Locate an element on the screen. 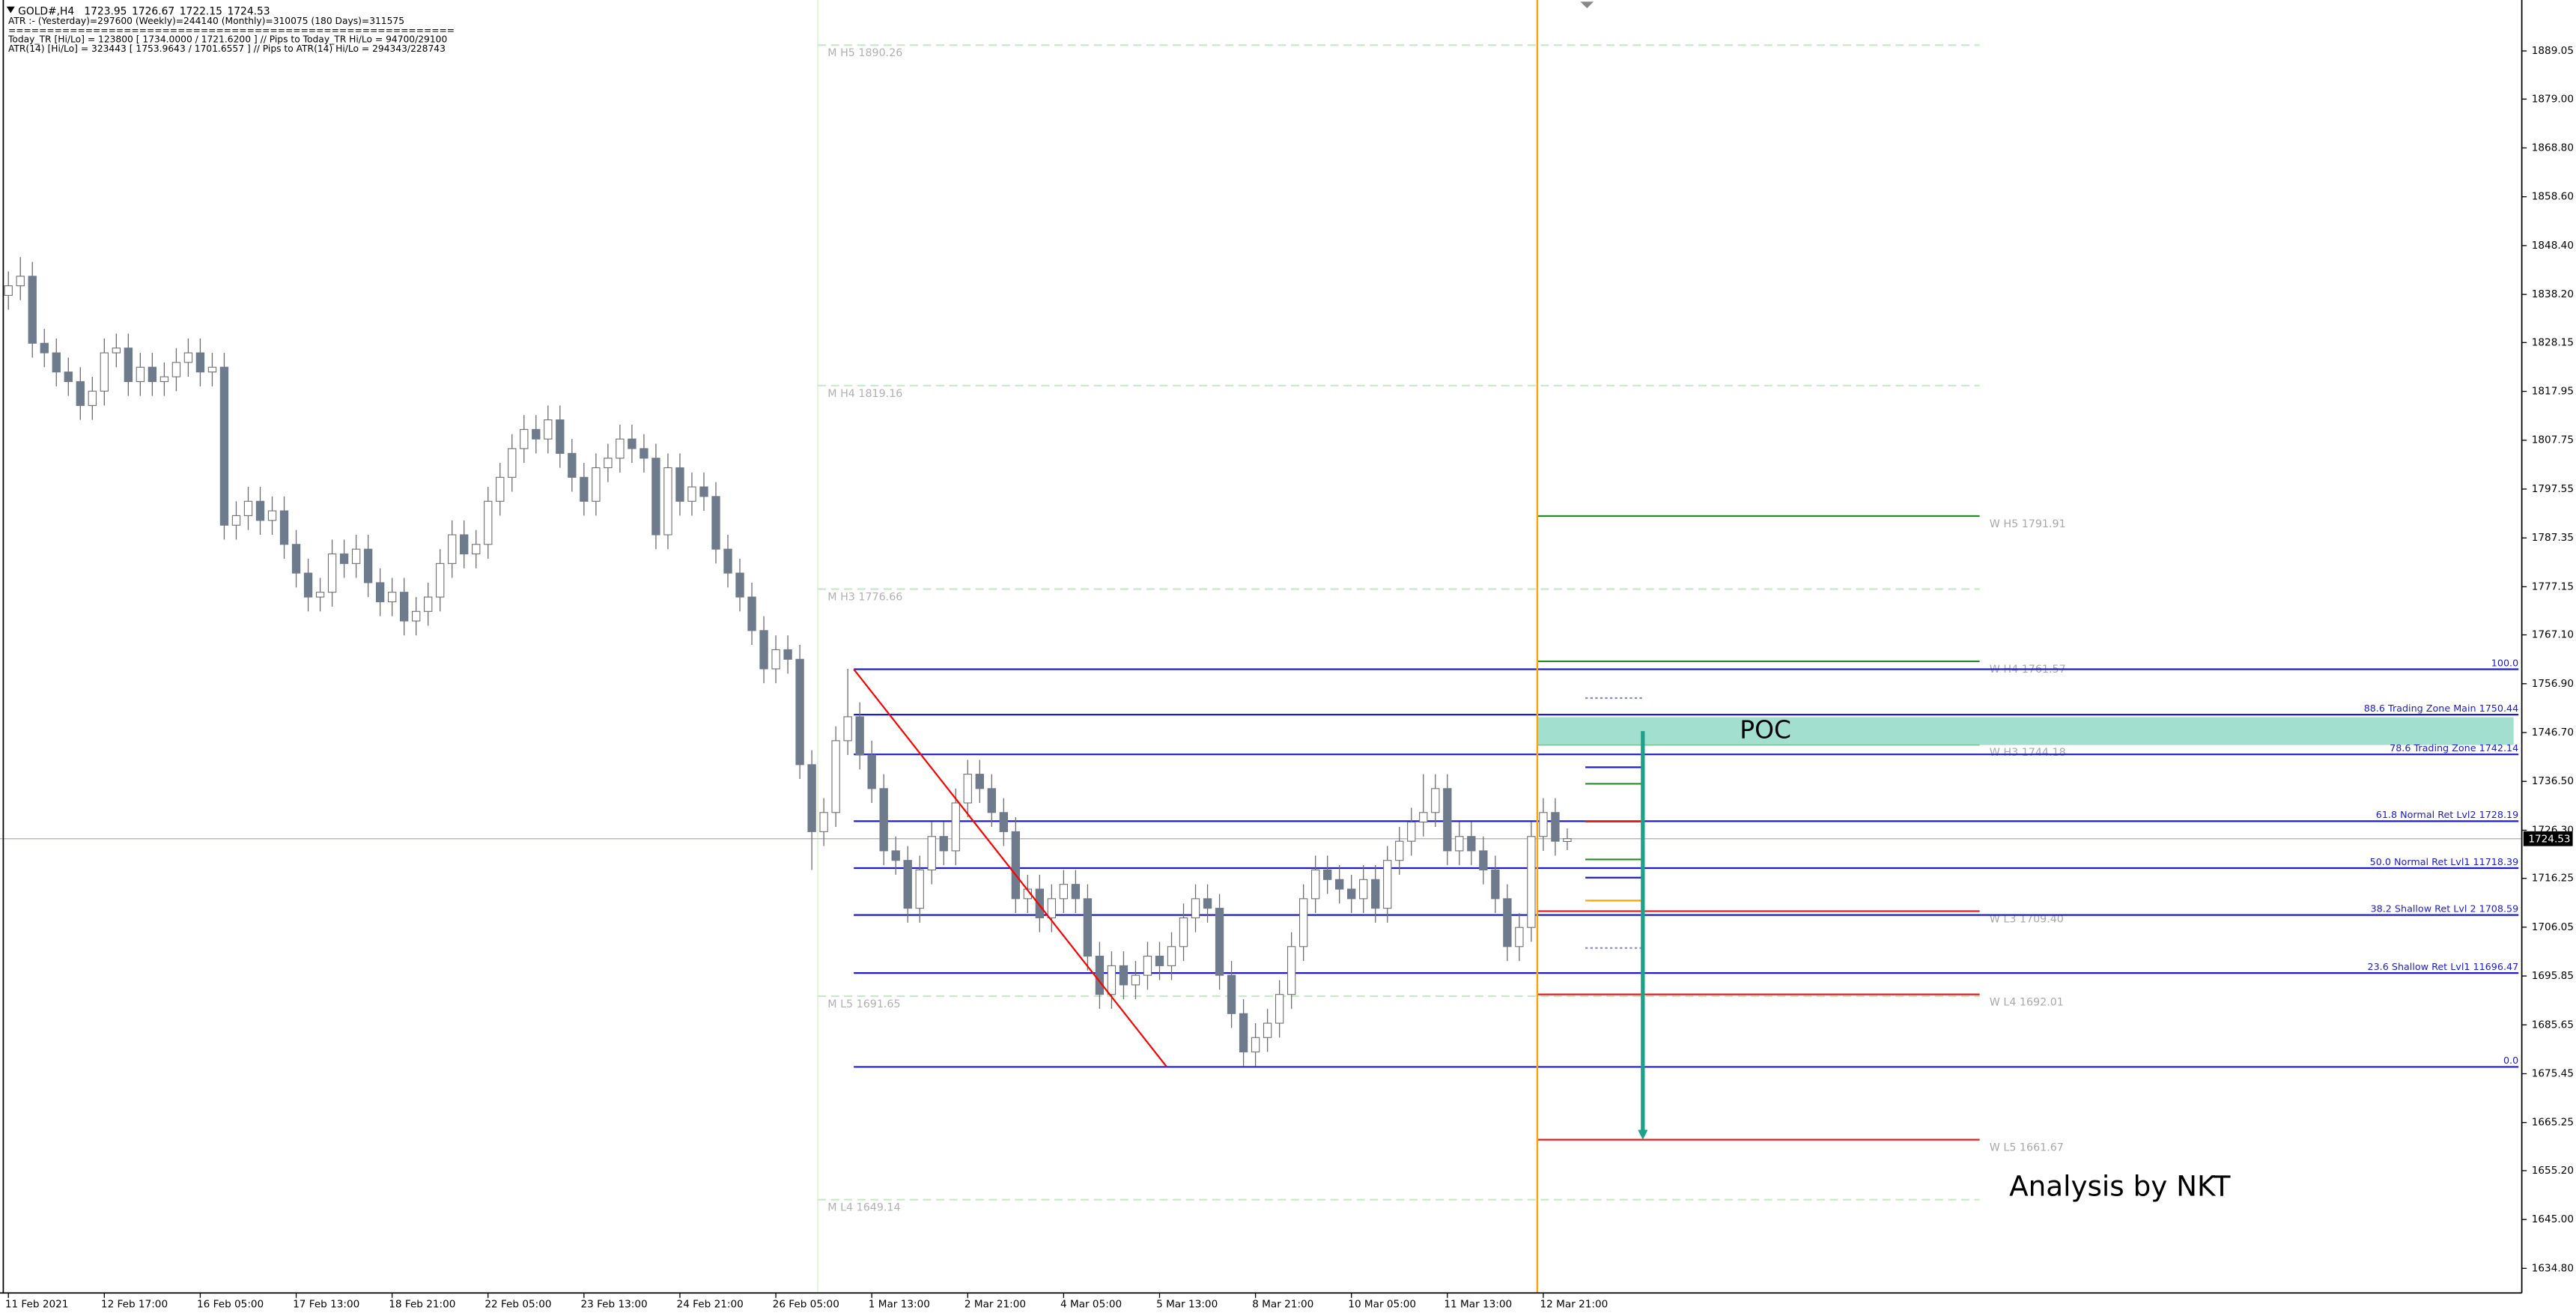  fib-level-label: 23.6 Shallow Ret Lvl1 11696.47 is located at coordinates (2443, 966).